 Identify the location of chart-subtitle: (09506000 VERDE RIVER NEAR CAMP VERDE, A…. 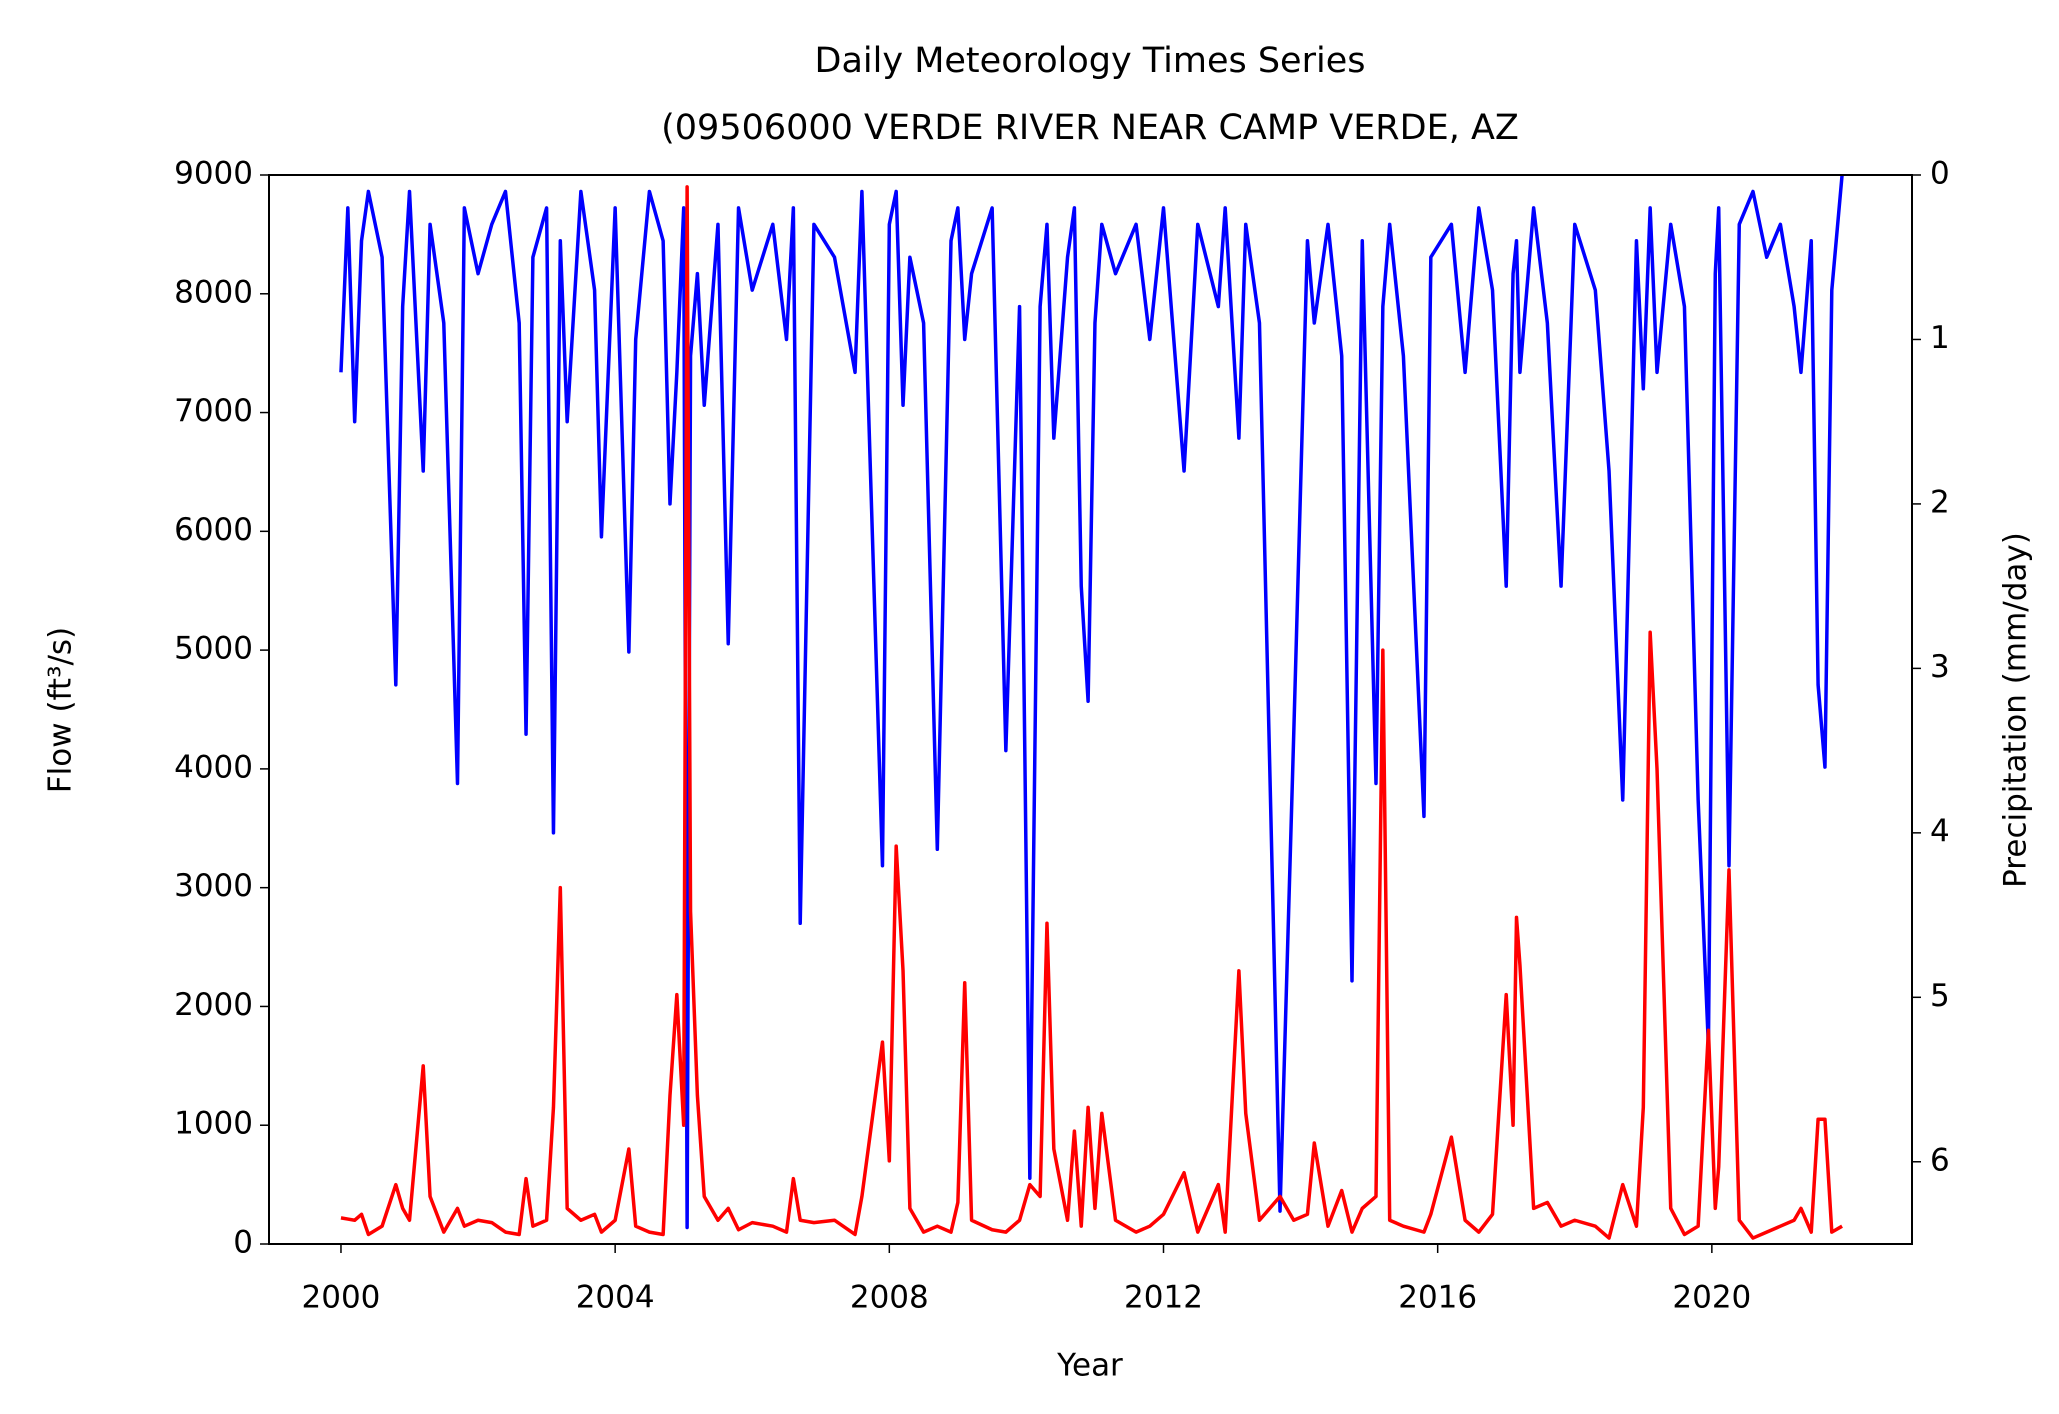
(1090, 128).